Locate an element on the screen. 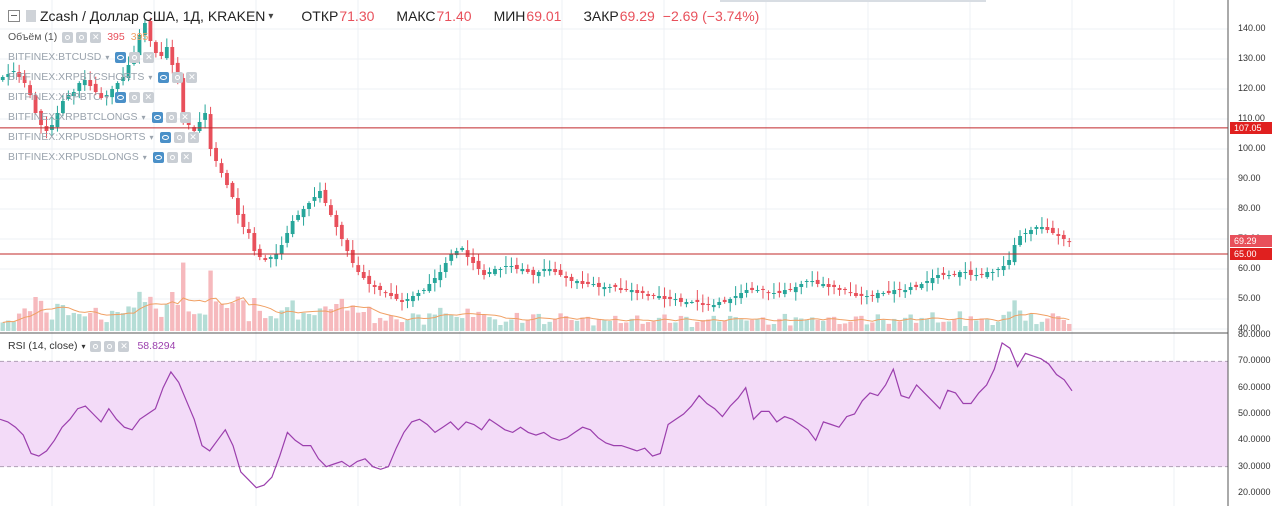  legend-item-label: BITFINEX:XRPUSDSHORTS is located at coordinates (77, 137).